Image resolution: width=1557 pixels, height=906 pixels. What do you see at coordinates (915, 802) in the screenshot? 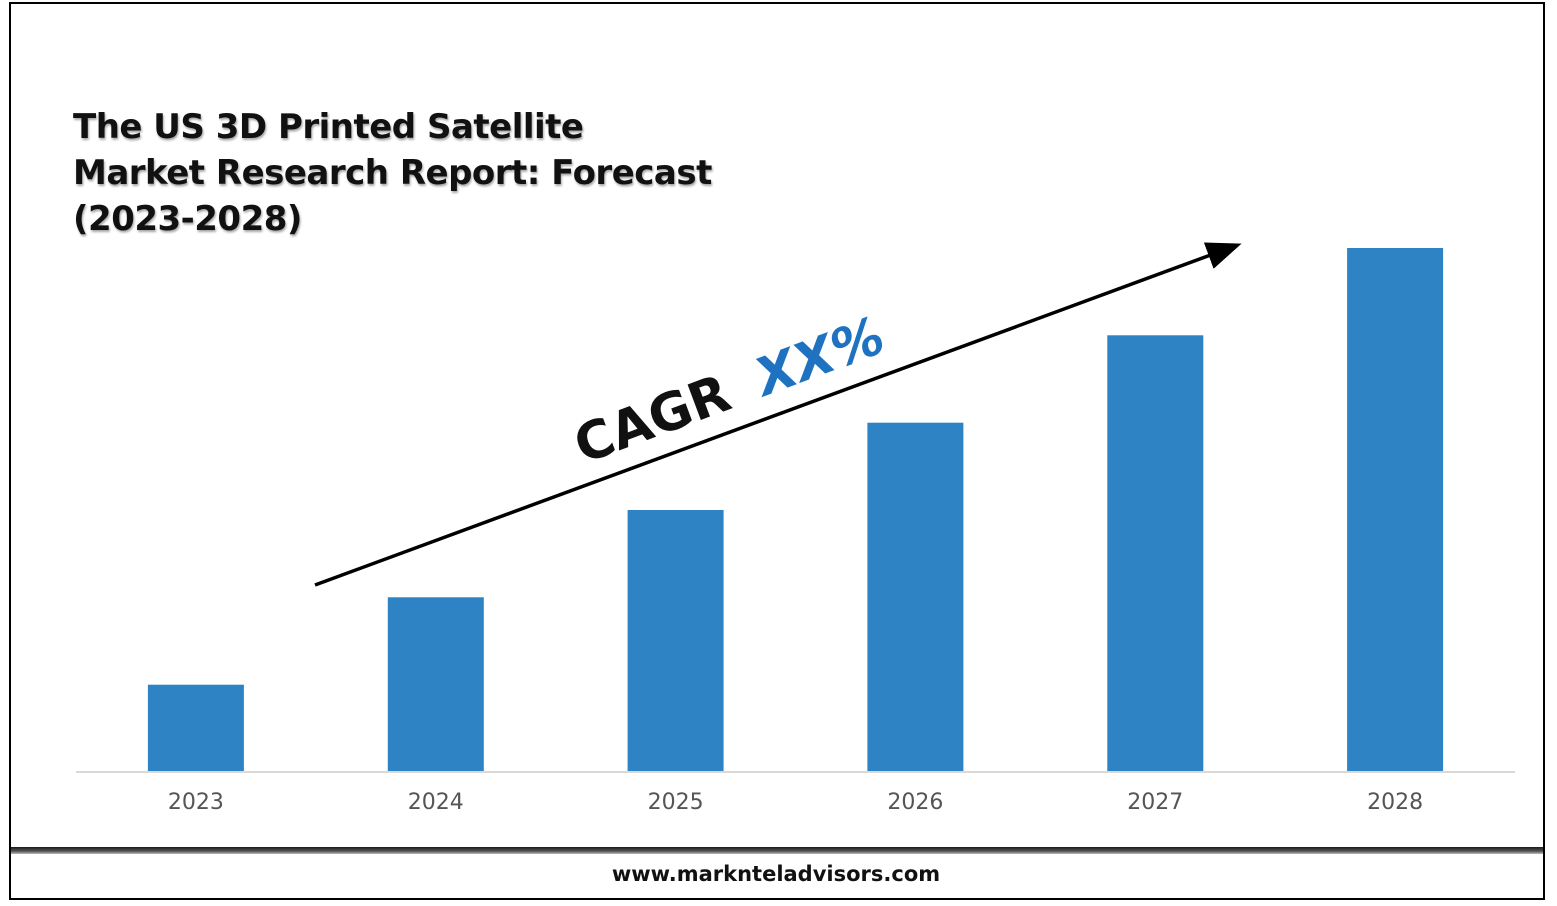
I see `x-tick-label-2026: 2026` at bounding box center [915, 802].